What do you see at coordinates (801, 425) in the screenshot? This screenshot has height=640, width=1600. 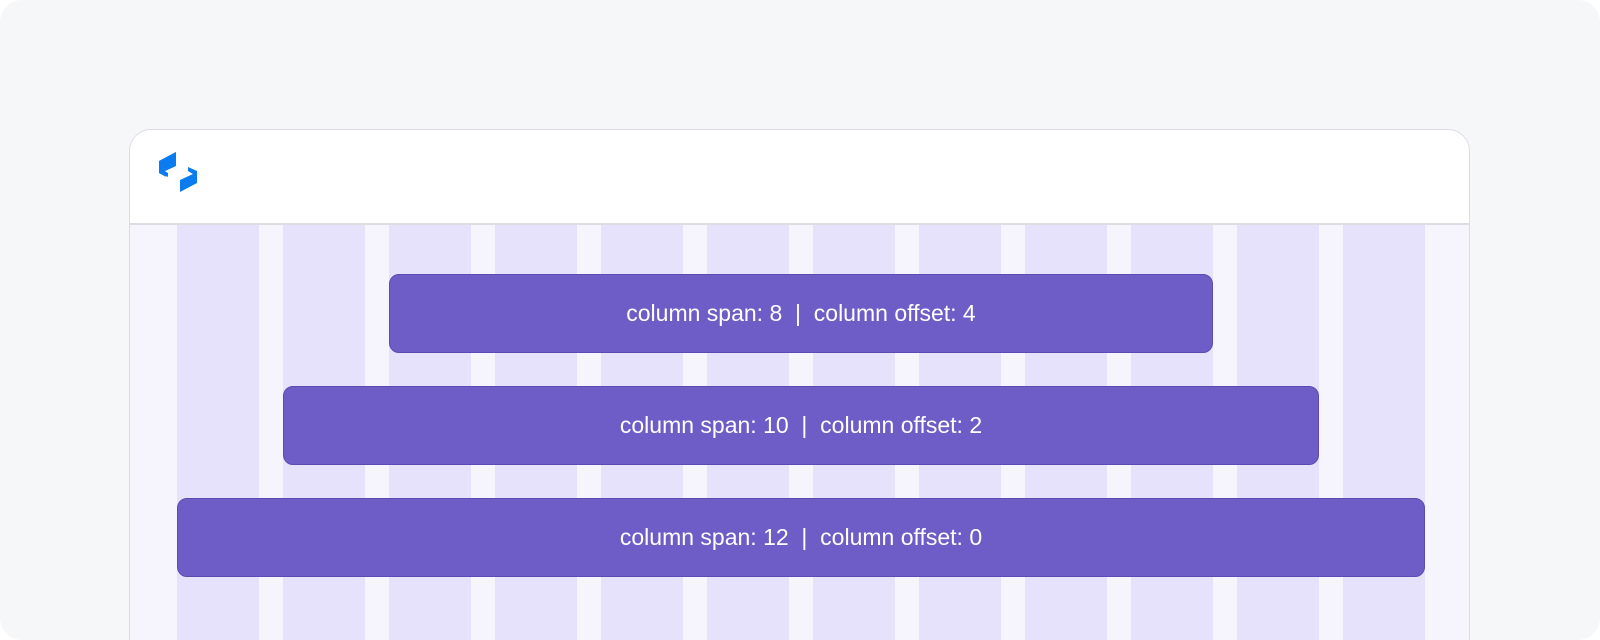 I see `grid-row-bar: column span: 10 | column offset: 2` at bounding box center [801, 425].